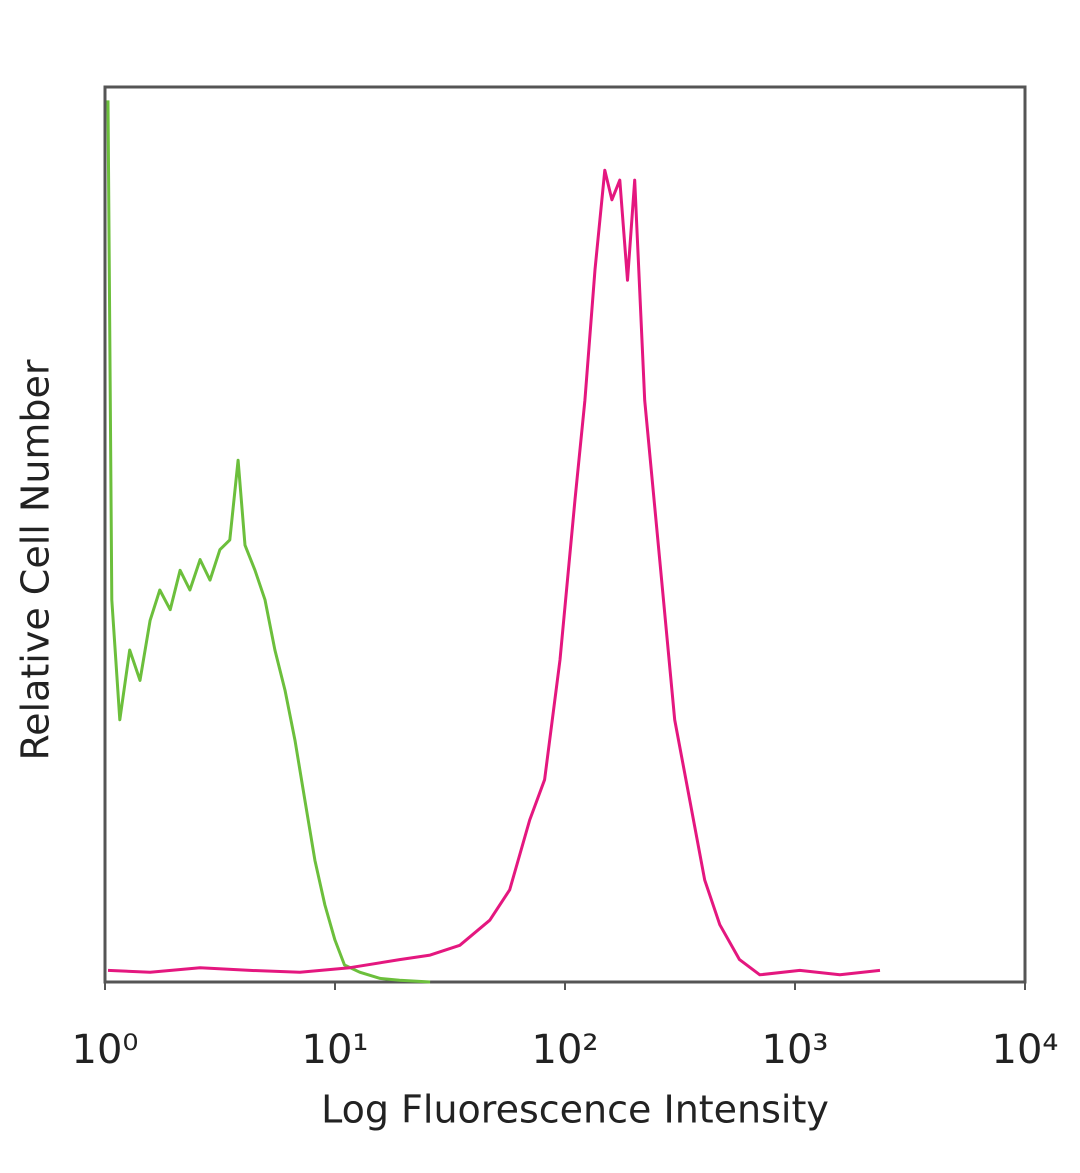  Describe the element at coordinates (36, 559) in the screenshot. I see `y-axis-label: Relative Cell Number` at that location.